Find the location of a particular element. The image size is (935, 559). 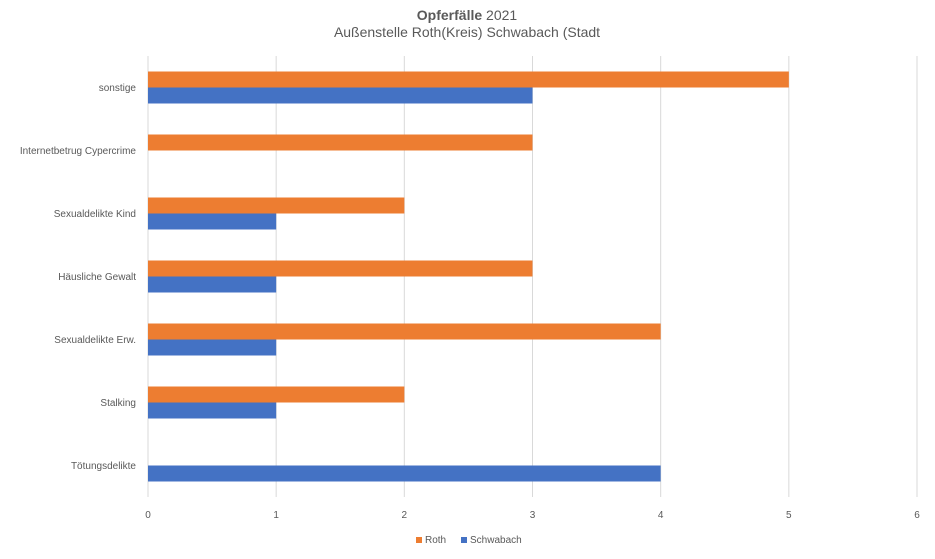

x-tick-label: 3 is located at coordinates (533, 515).